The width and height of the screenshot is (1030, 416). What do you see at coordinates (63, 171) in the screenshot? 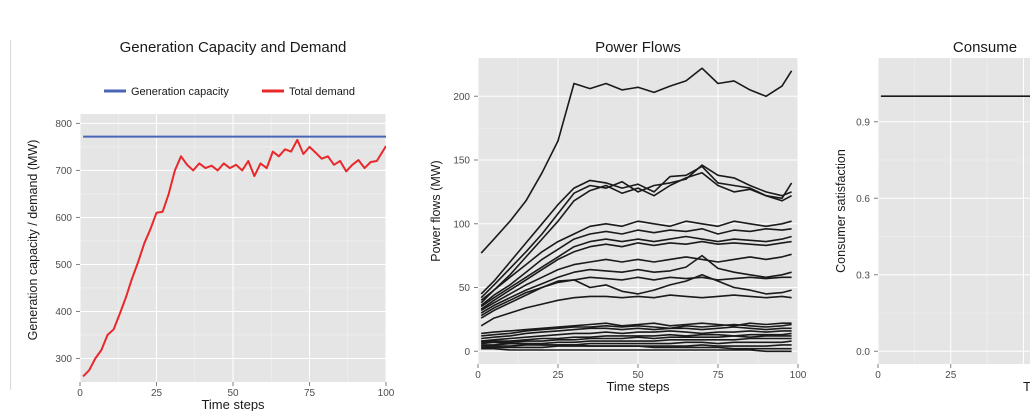
I see `y-tick-label: 700` at bounding box center [63, 171].